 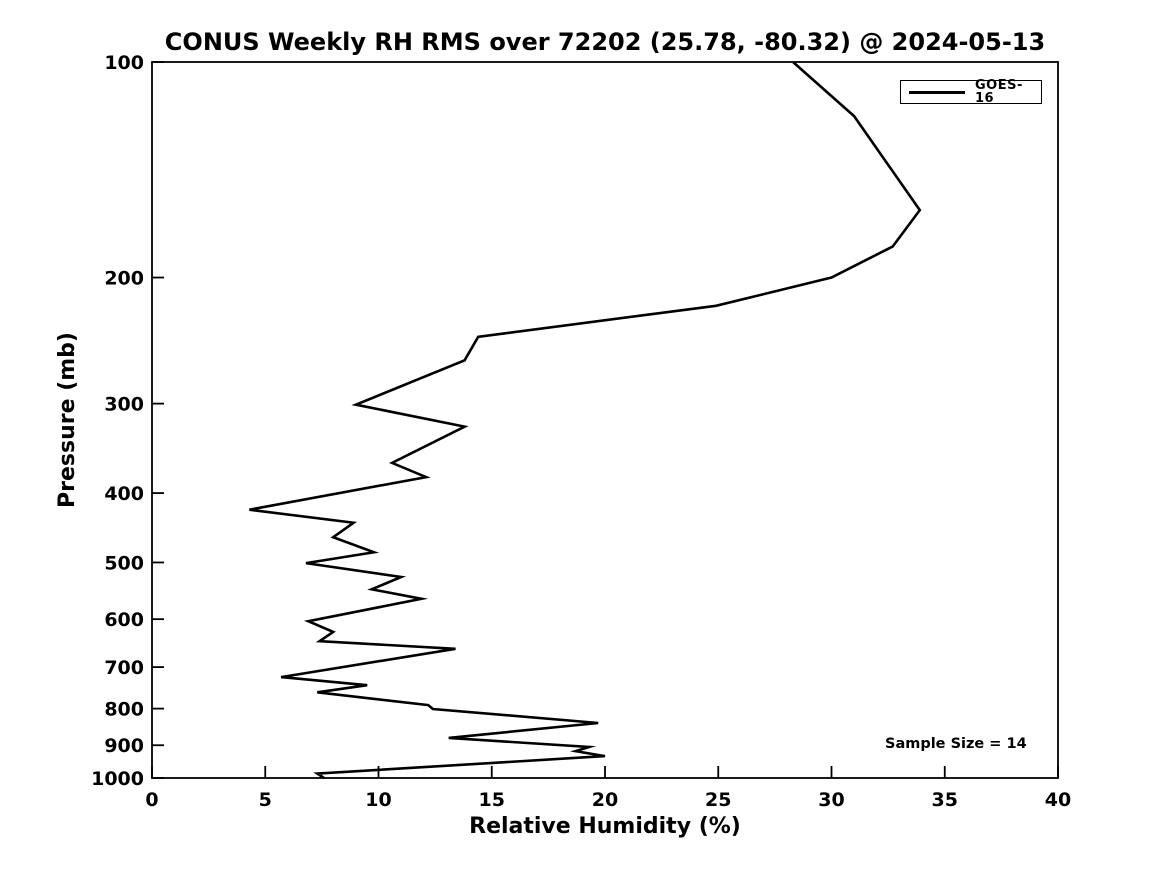 What do you see at coordinates (124, 63) in the screenshot?
I see `y-tick-label: 100` at bounding box center [124, 63].